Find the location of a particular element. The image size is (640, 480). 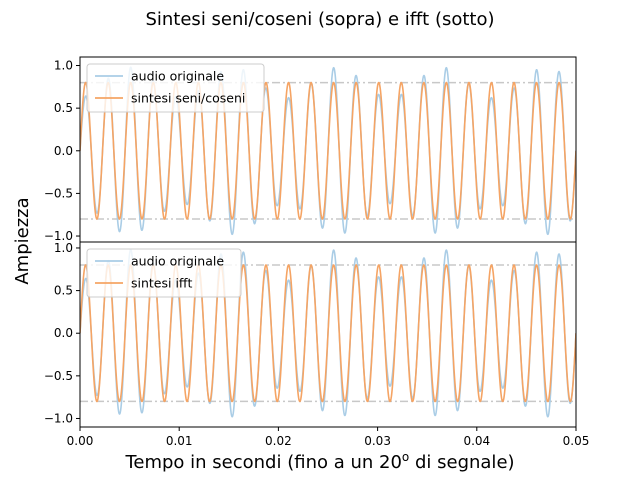

x-tick-label: 0.03 is located at coordinates (377, 441).